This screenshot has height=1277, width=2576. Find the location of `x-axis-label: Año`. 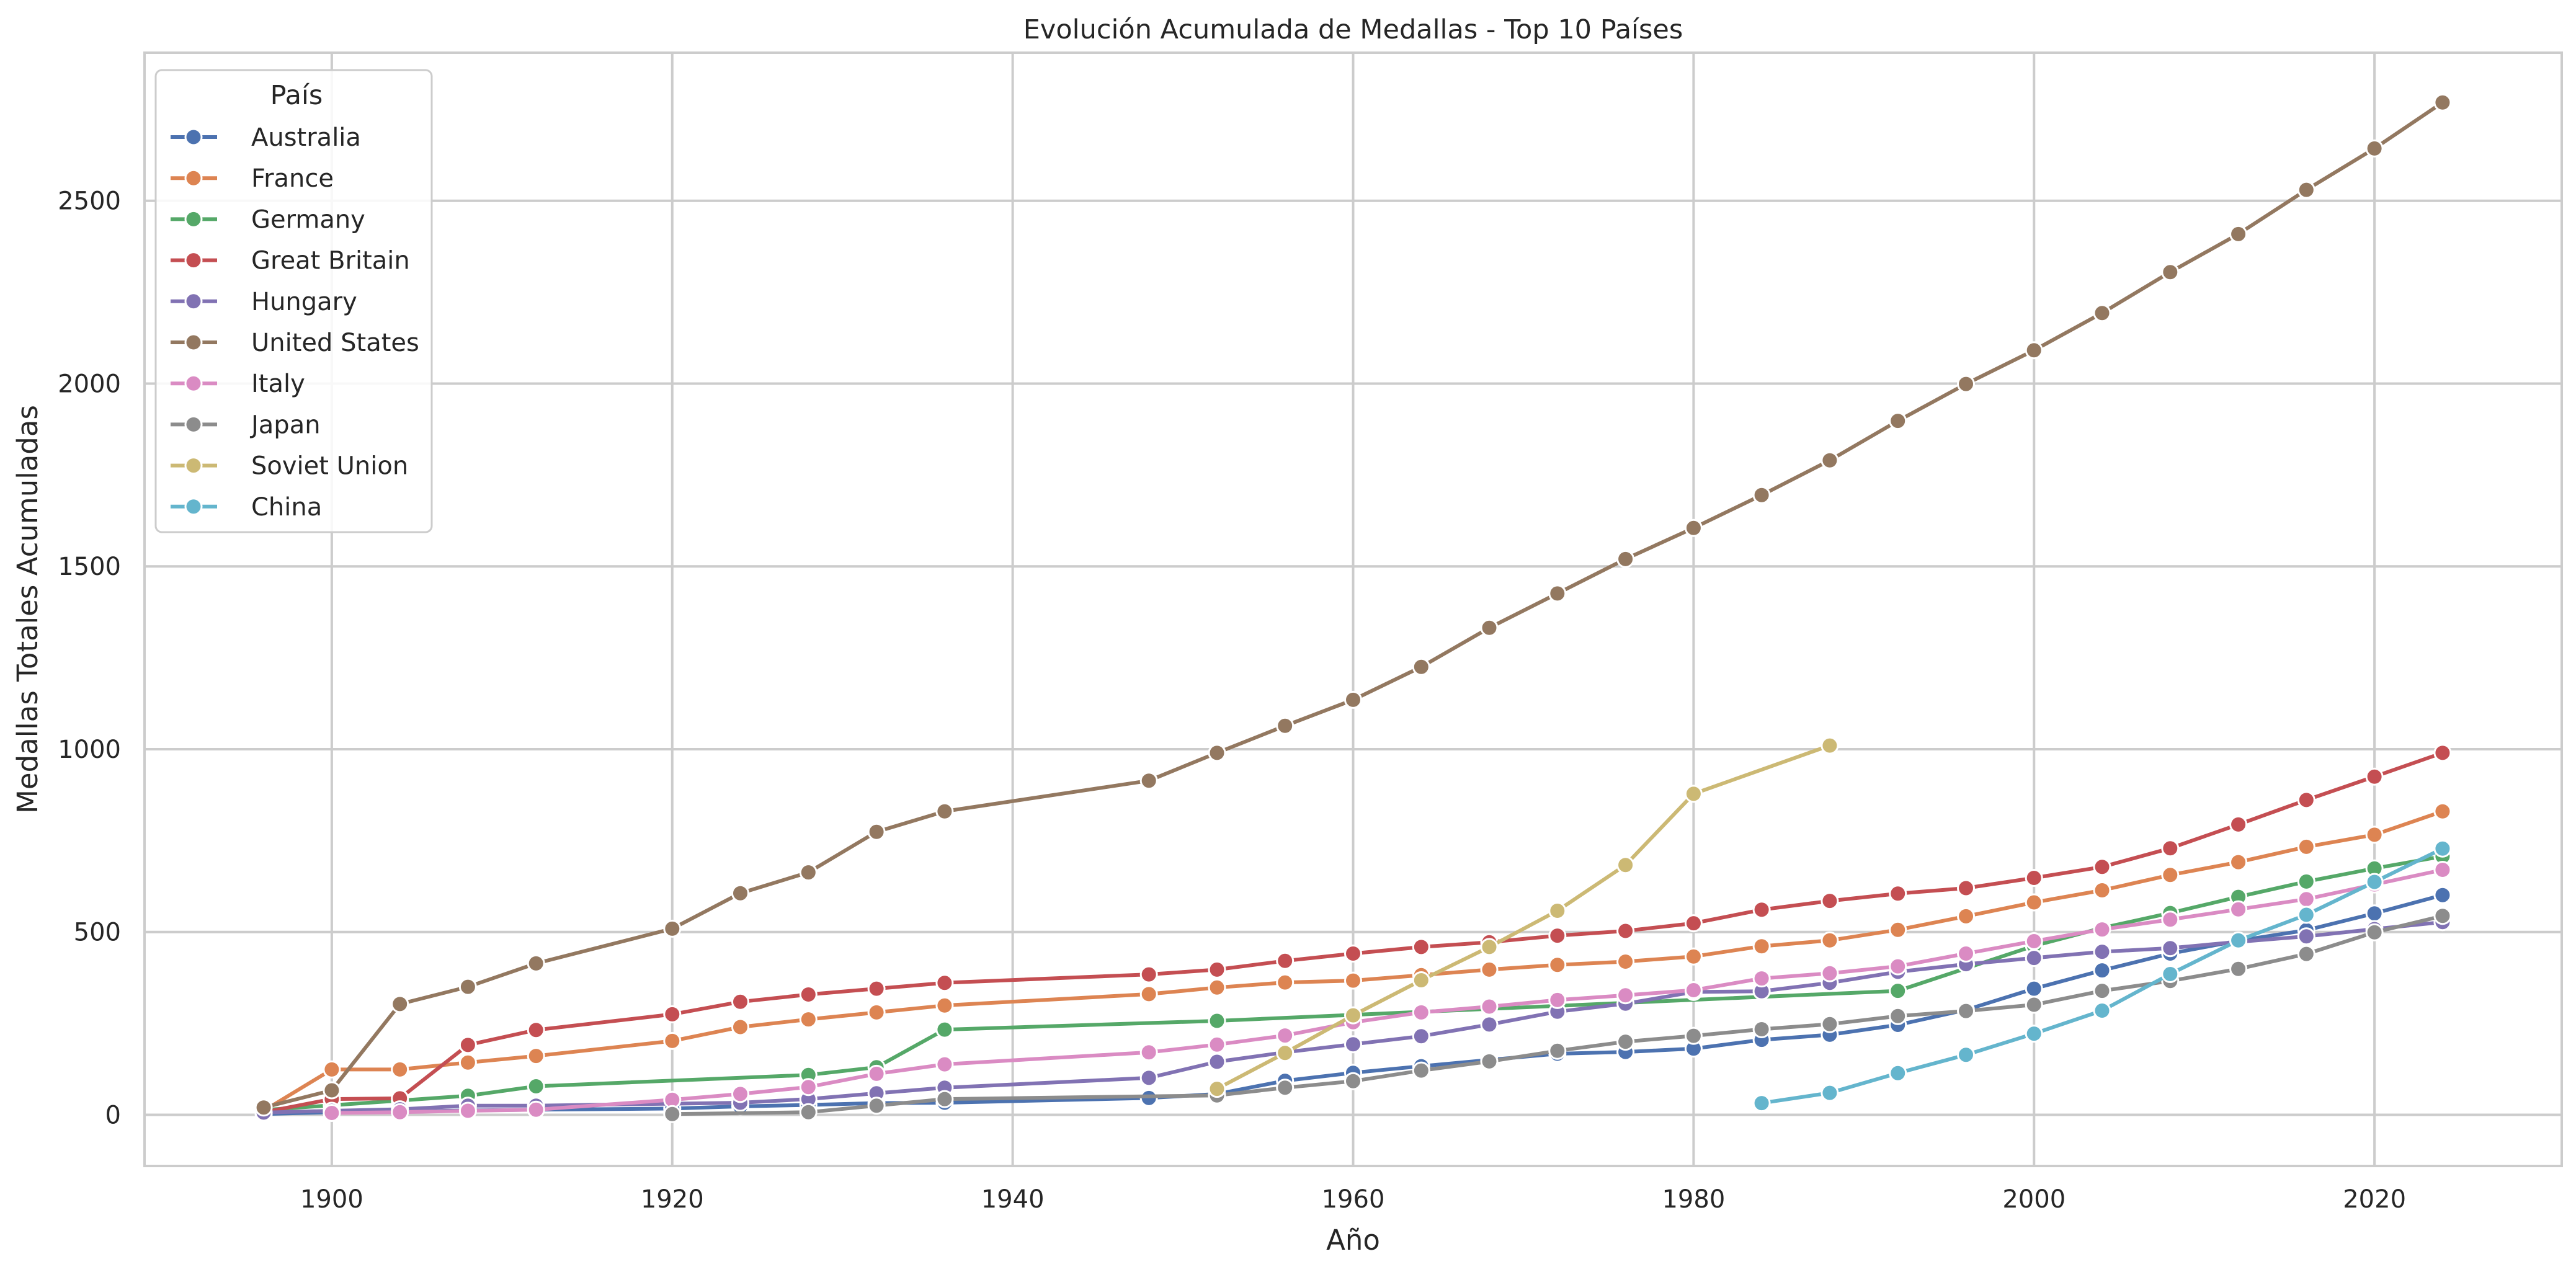

x-axis-label: Año is located at coordinates (1353, 1240).